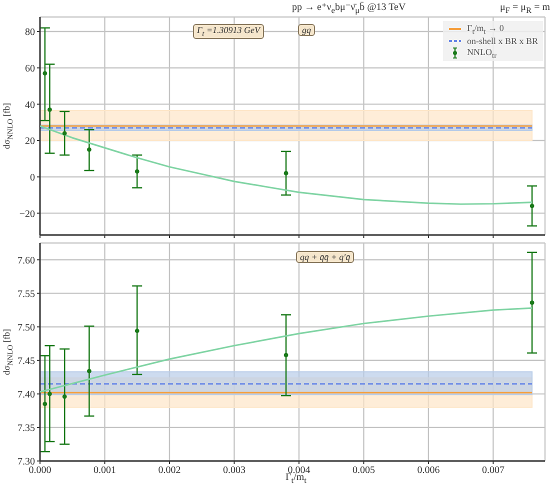  I want to click on x-tick-label: 0.001, so click(104, 470).